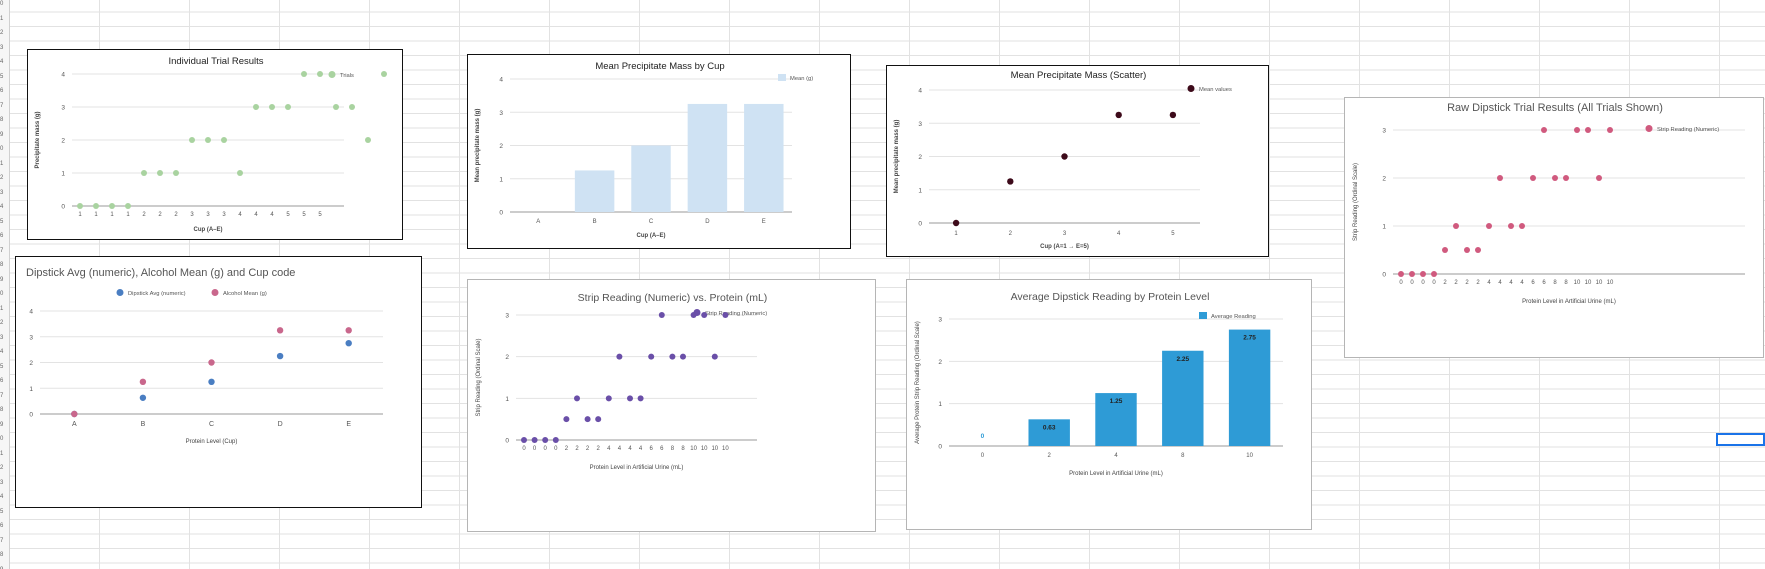 This screenshot has width=1765, height=569. What do you see at coordinates (707, 222) in the screenshot?
I see `x-tick-label: D` at bounding box center [707, 222].